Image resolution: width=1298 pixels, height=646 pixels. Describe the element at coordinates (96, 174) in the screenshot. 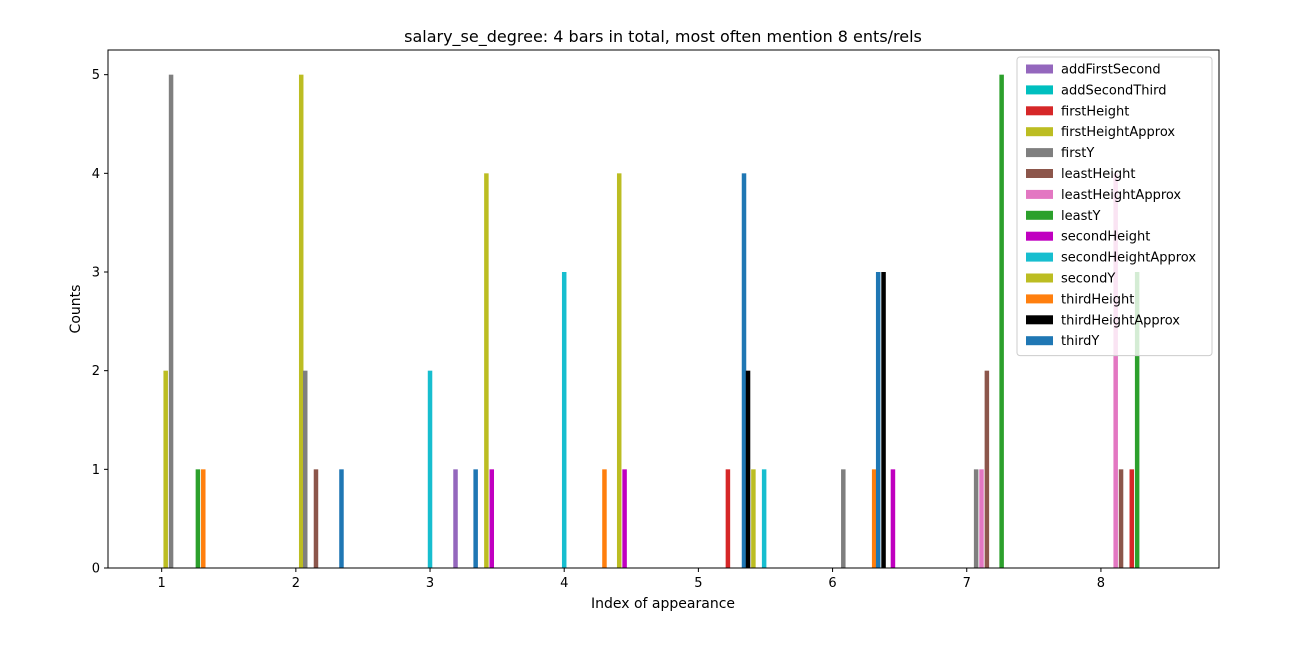

I see `y-tick-label-4: 4` at that location.